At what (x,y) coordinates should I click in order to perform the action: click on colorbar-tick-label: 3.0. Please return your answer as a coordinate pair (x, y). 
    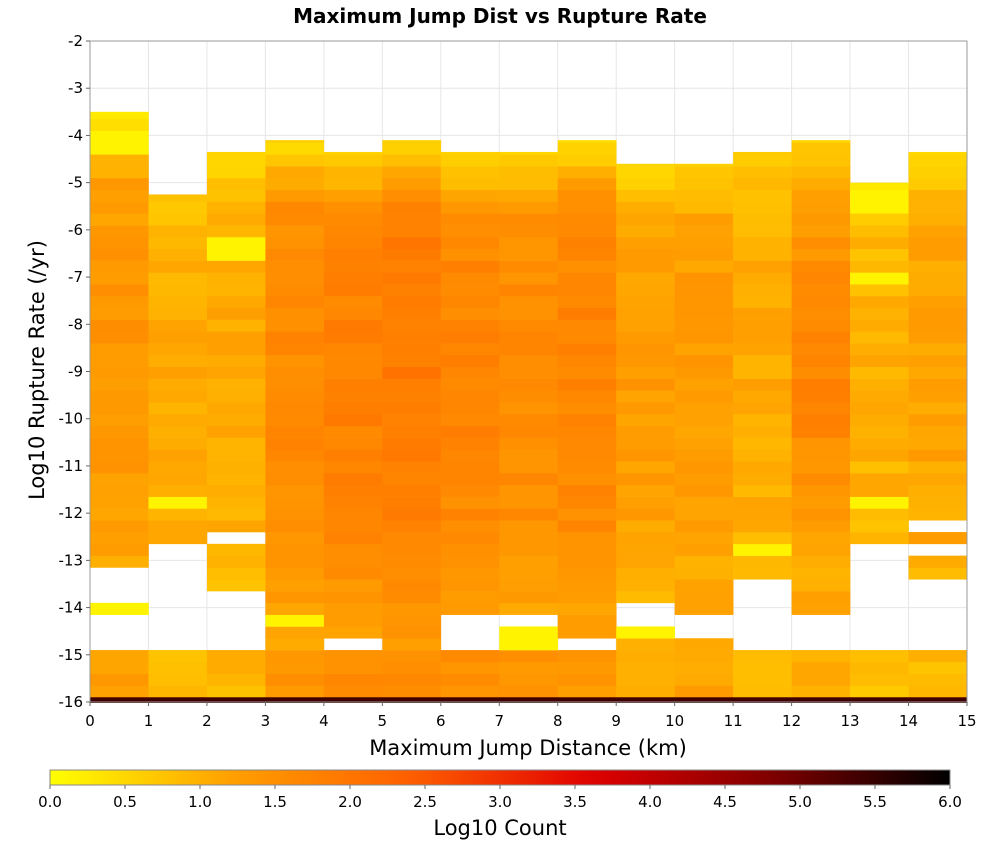
    Looking at the image, I should click on (500, 802).